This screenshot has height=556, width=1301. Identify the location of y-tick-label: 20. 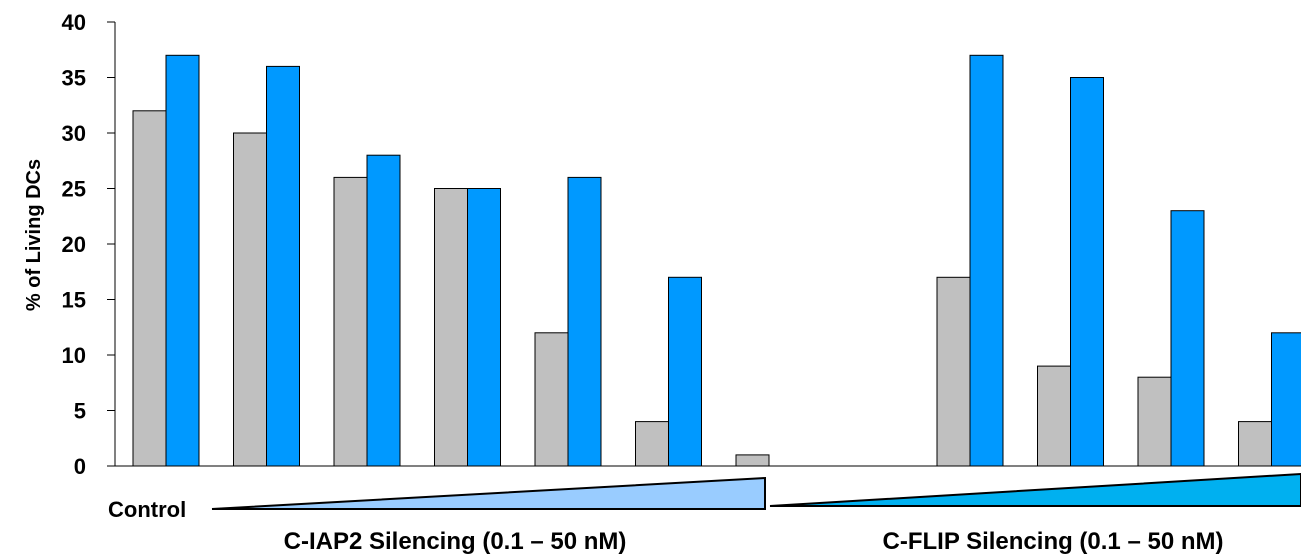
(74, 244).